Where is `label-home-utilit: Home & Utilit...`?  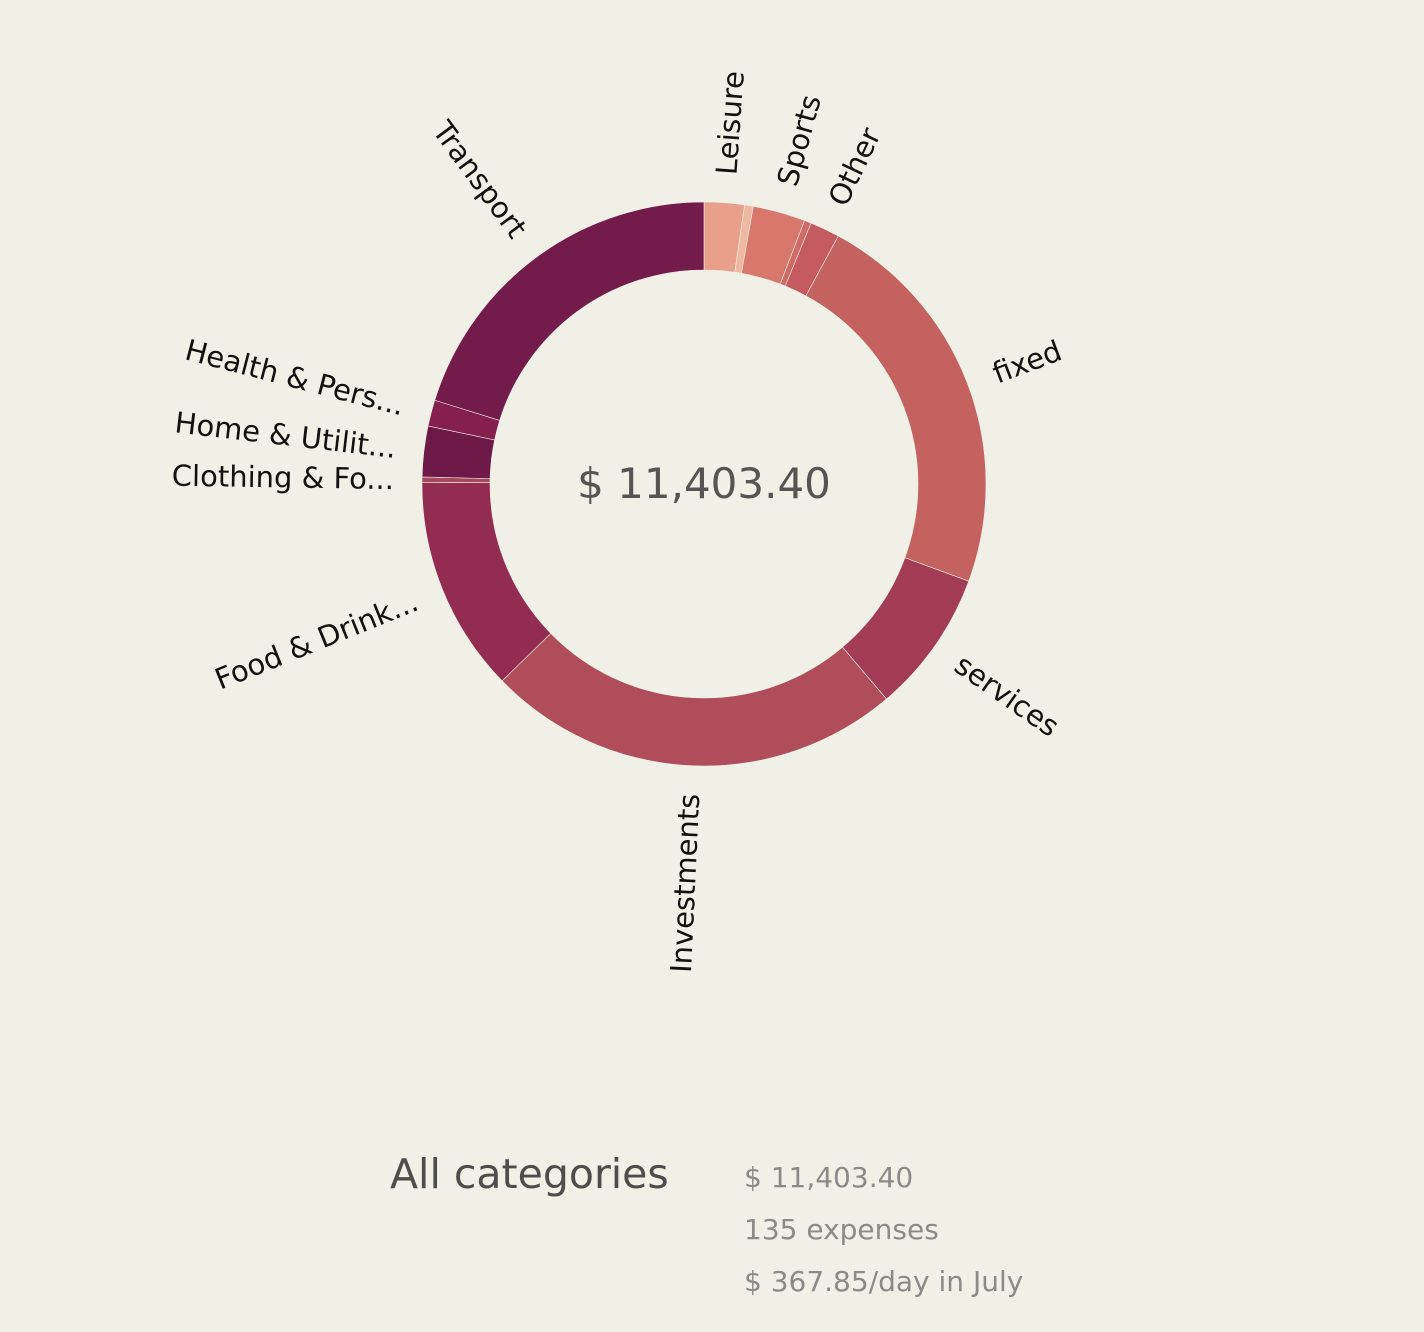 label-home-utilit: Home & Utilit... is located at coordinates (285, 435).